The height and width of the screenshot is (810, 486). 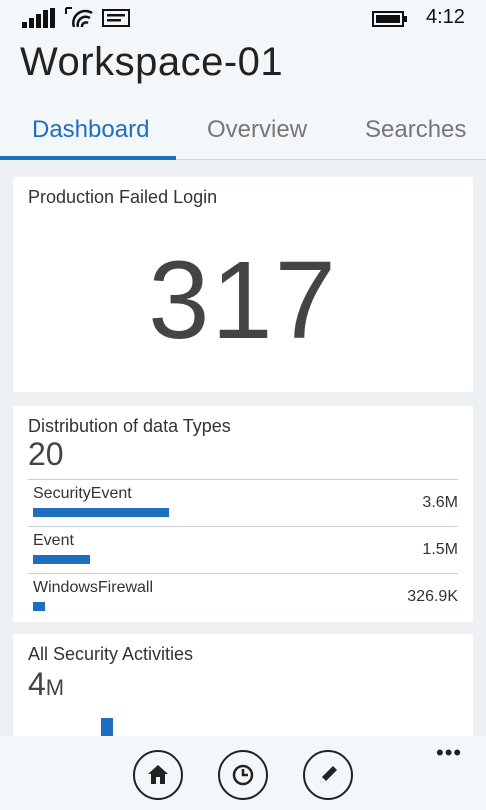 I want to click on failed-login-count: 317, so click(x=243, y=300).